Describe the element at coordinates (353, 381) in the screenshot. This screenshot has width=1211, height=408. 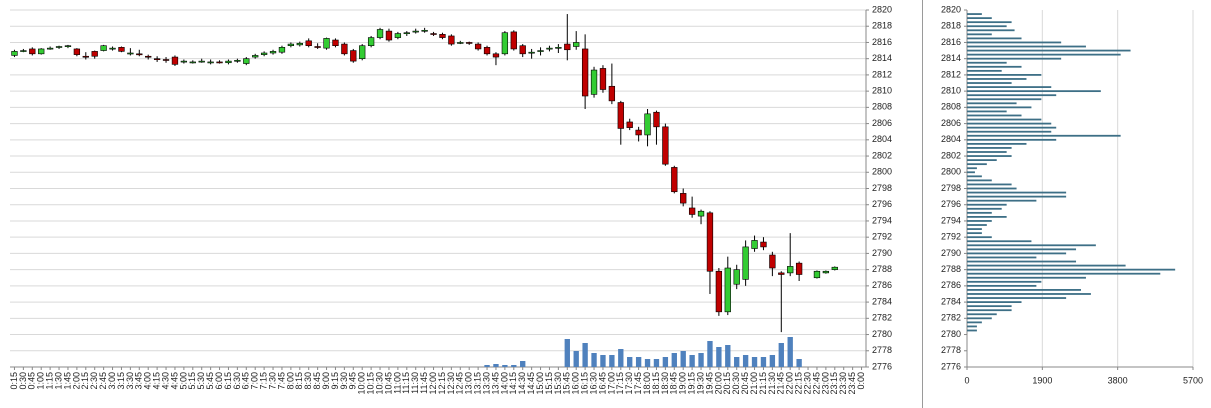
I see `x-tick-label: 9:45` at that location.